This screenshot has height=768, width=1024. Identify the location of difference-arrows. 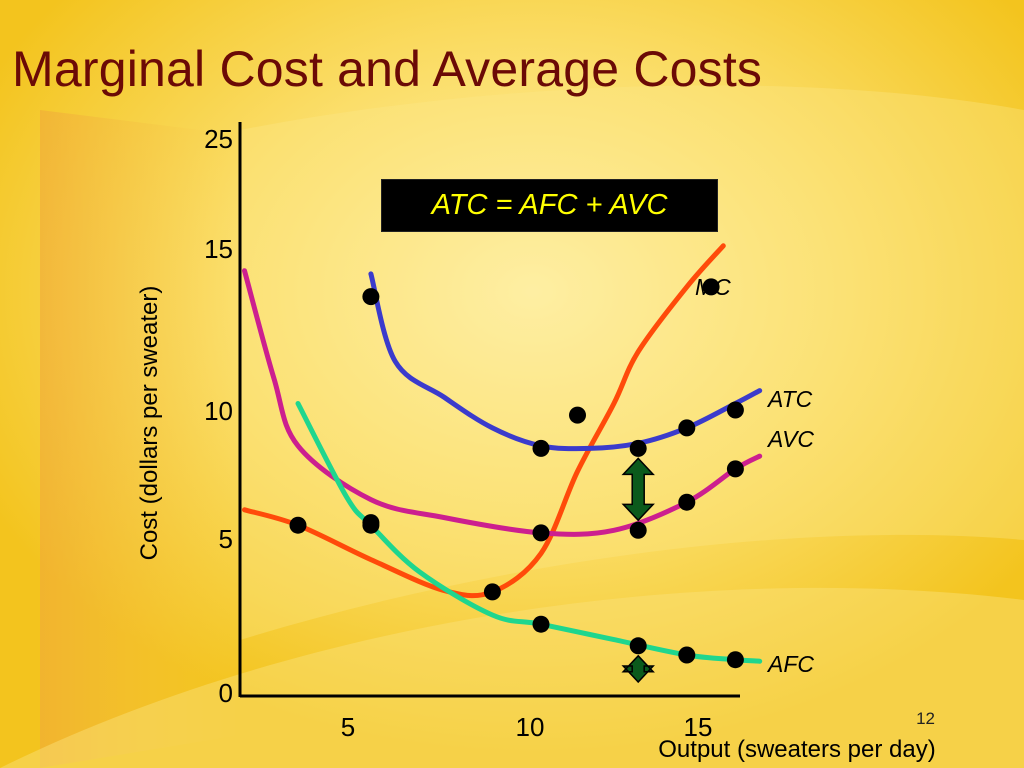
(638, 570).